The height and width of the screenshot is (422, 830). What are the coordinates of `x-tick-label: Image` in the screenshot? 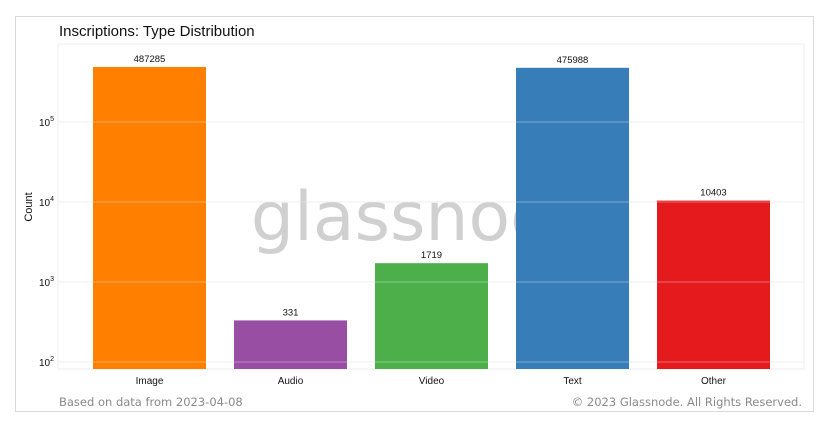 It's located at (150, 381).